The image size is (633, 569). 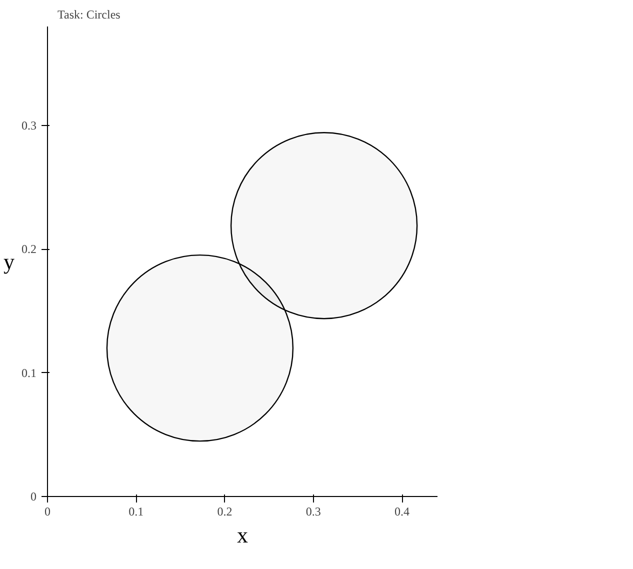 What do you see at coordinates (29, 249) in the screenshot?
I see `y-tick-label: 0.2` at bounding box center [29, 249].